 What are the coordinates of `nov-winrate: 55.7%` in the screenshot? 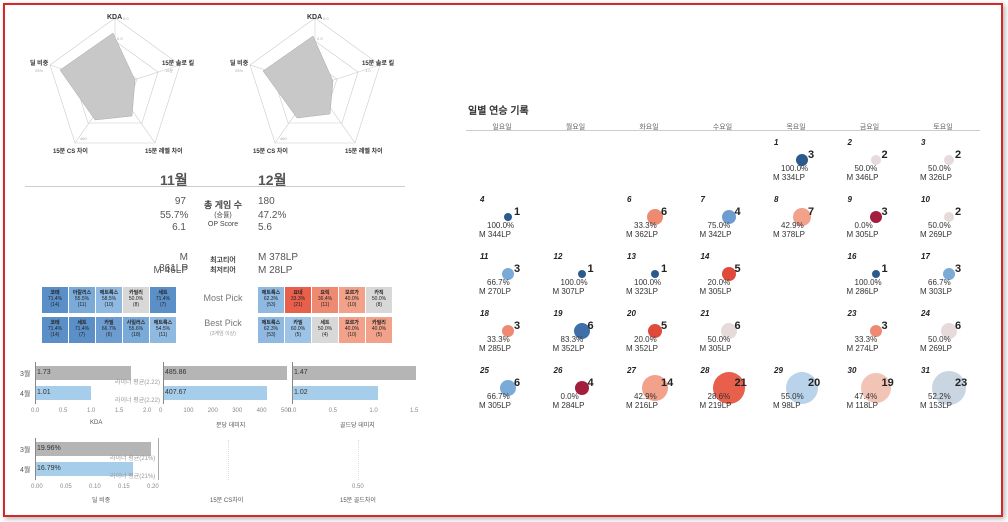 It's located at (174, 215).